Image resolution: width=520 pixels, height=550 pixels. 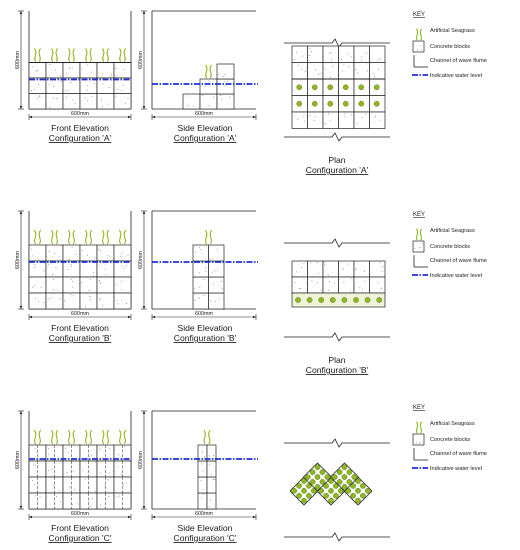 I want to click on plan-caption-title: Plan, so click(x=336, y=160).